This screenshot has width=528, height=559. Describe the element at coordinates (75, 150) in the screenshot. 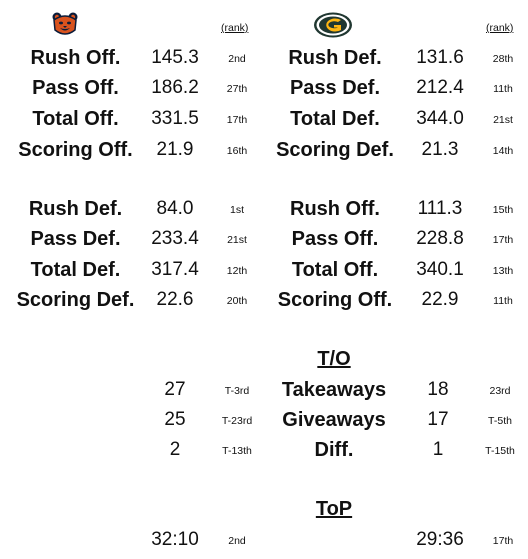

I see `block1-left-label: Scoring Off.` at that location.